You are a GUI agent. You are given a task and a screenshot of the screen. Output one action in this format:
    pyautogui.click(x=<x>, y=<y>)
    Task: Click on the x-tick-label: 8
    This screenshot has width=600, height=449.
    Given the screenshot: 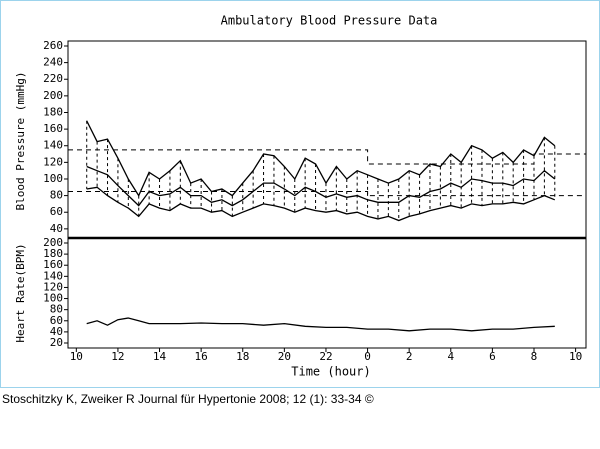 What is the action you would take?
    pyautogui.click(x=534, y=356)
    